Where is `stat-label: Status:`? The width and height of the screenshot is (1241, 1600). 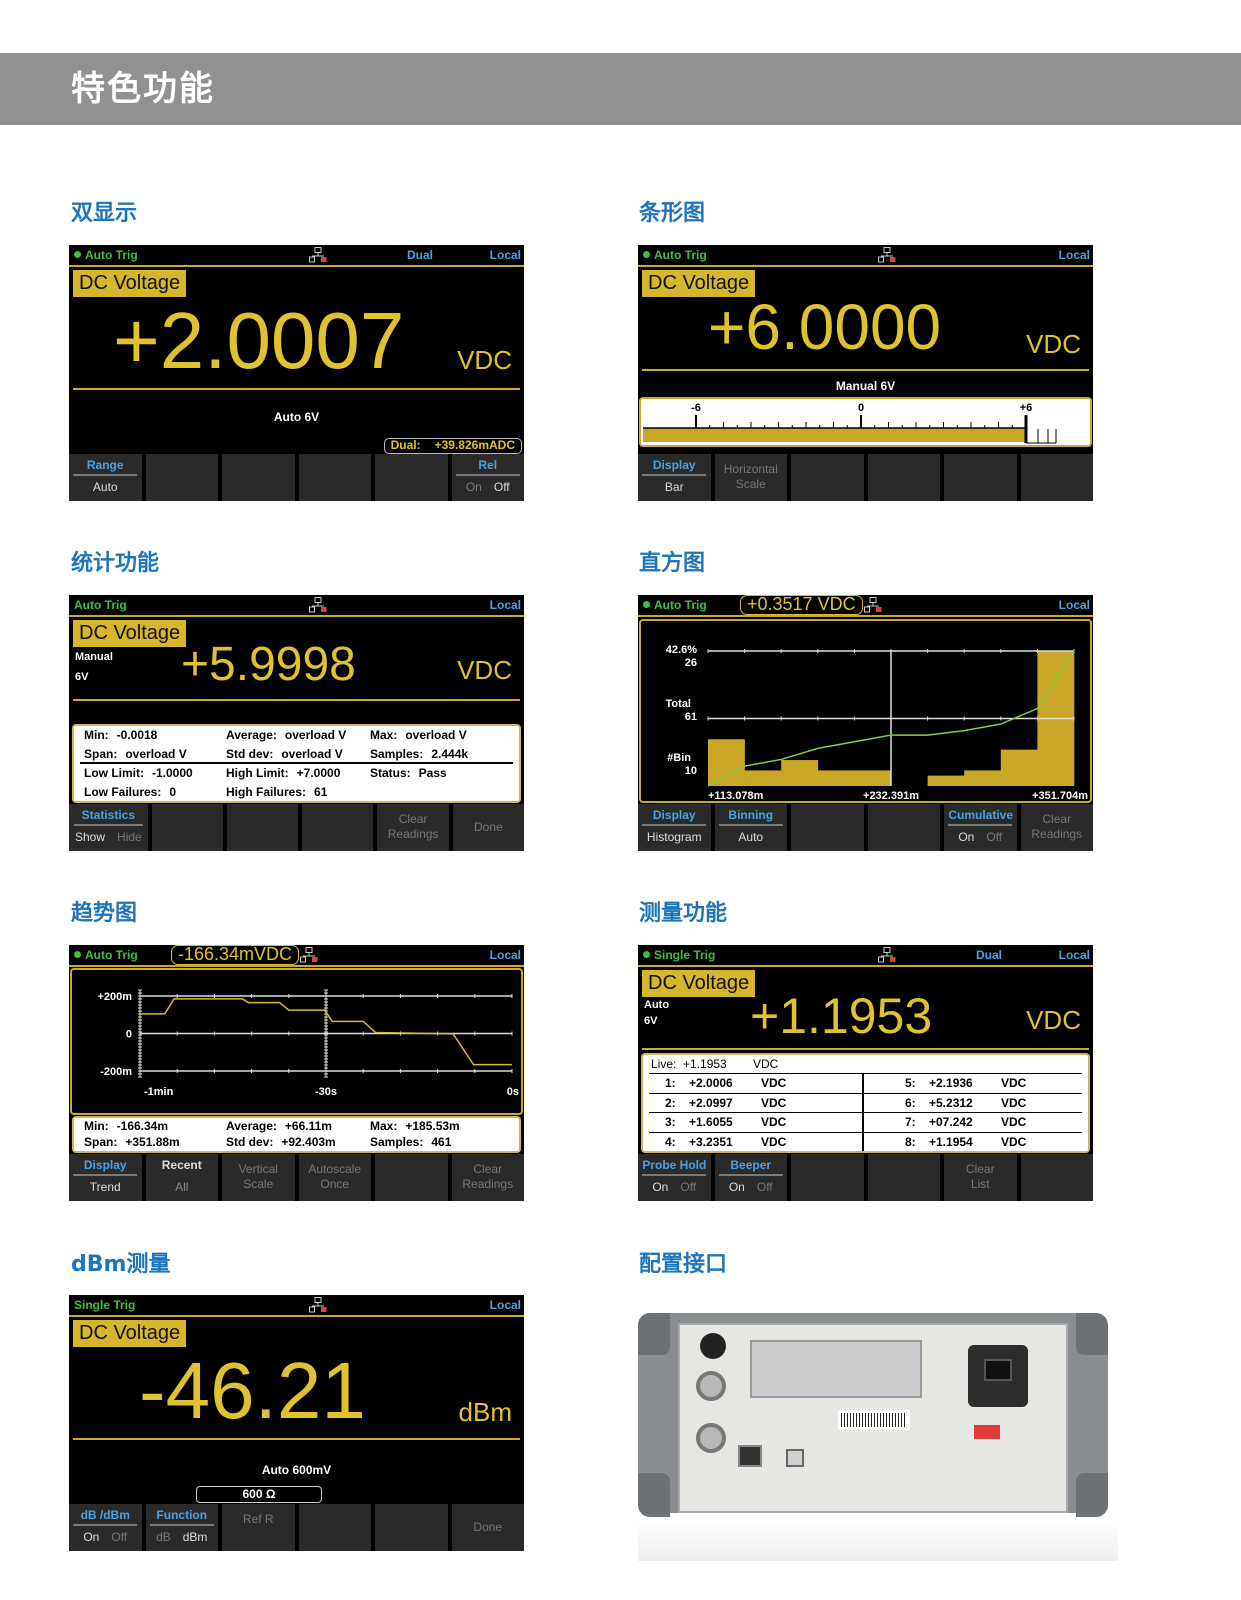
stat-label: Status: is located at coordinates (390, 773).